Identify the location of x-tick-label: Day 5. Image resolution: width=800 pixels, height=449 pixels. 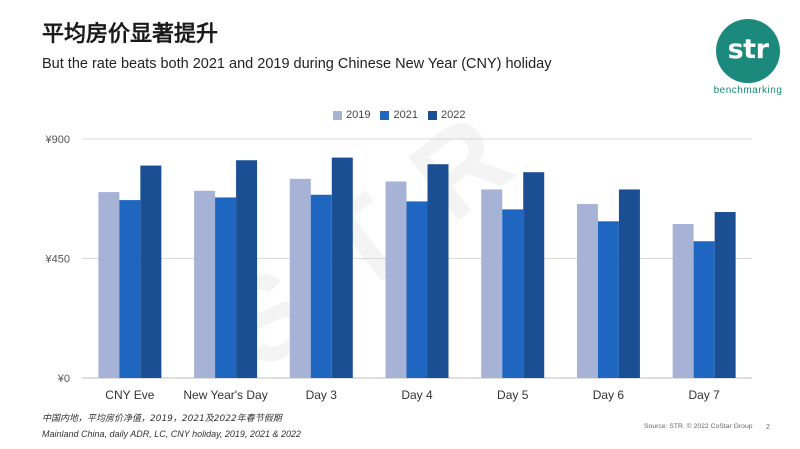
(513, 395).